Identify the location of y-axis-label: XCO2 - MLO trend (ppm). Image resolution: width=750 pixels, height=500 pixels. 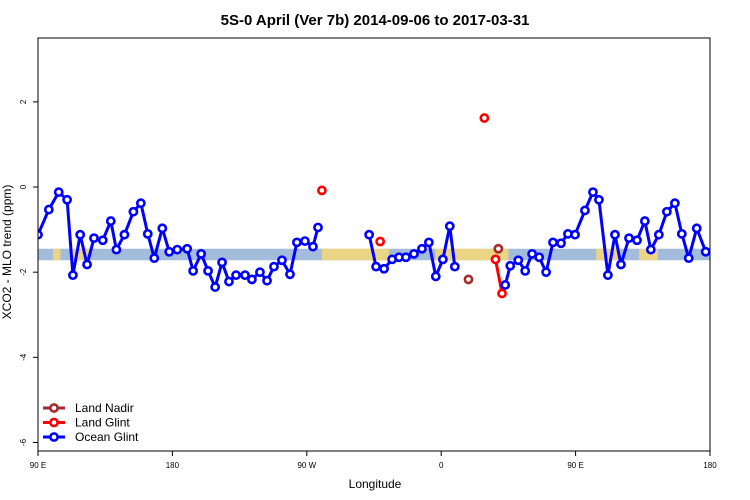
(7, 252).